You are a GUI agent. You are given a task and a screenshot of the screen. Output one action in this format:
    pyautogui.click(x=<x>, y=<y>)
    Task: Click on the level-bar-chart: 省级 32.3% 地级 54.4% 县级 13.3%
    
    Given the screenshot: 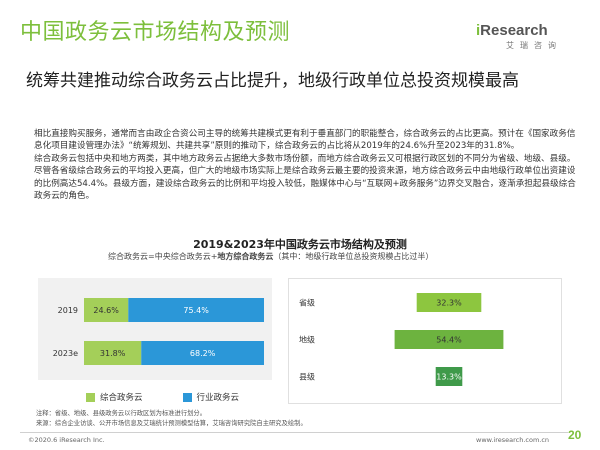 What is the action you would take?
    pyautogui.click(x=401, y=339)
    